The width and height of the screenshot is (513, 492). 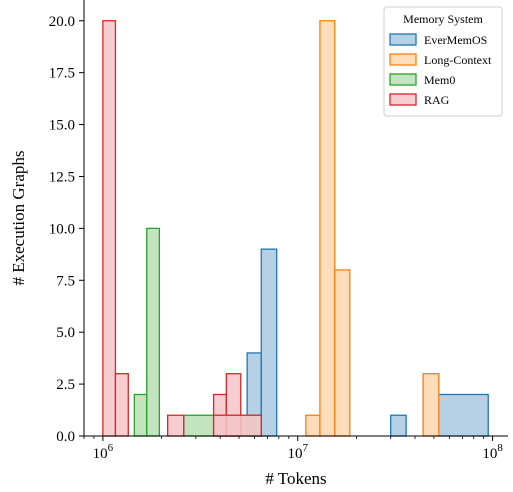 What do you see at coordinates (295, 478) in the screenshot?
I see `x-axis-title: # Tokens` at bounding box center [295, 478].